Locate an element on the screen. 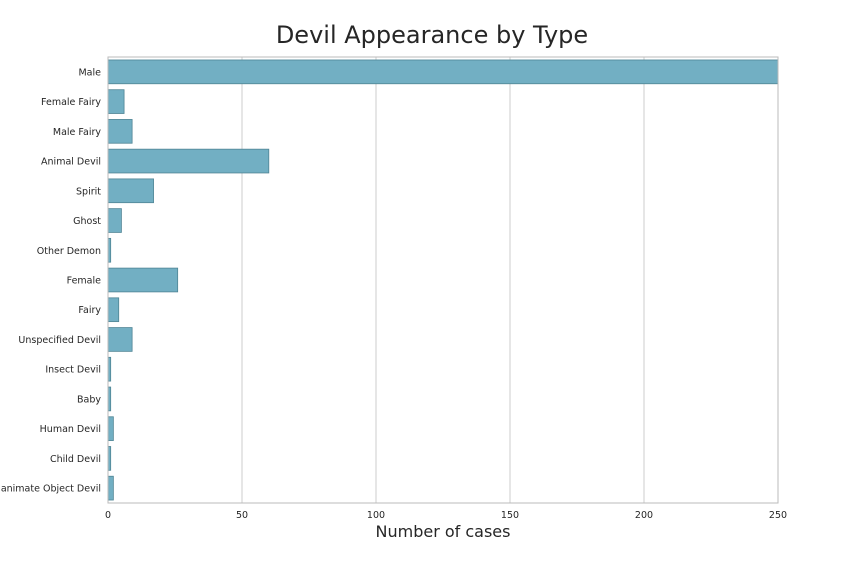  x-tick-label: 200 is located at coordinates (644, 515).